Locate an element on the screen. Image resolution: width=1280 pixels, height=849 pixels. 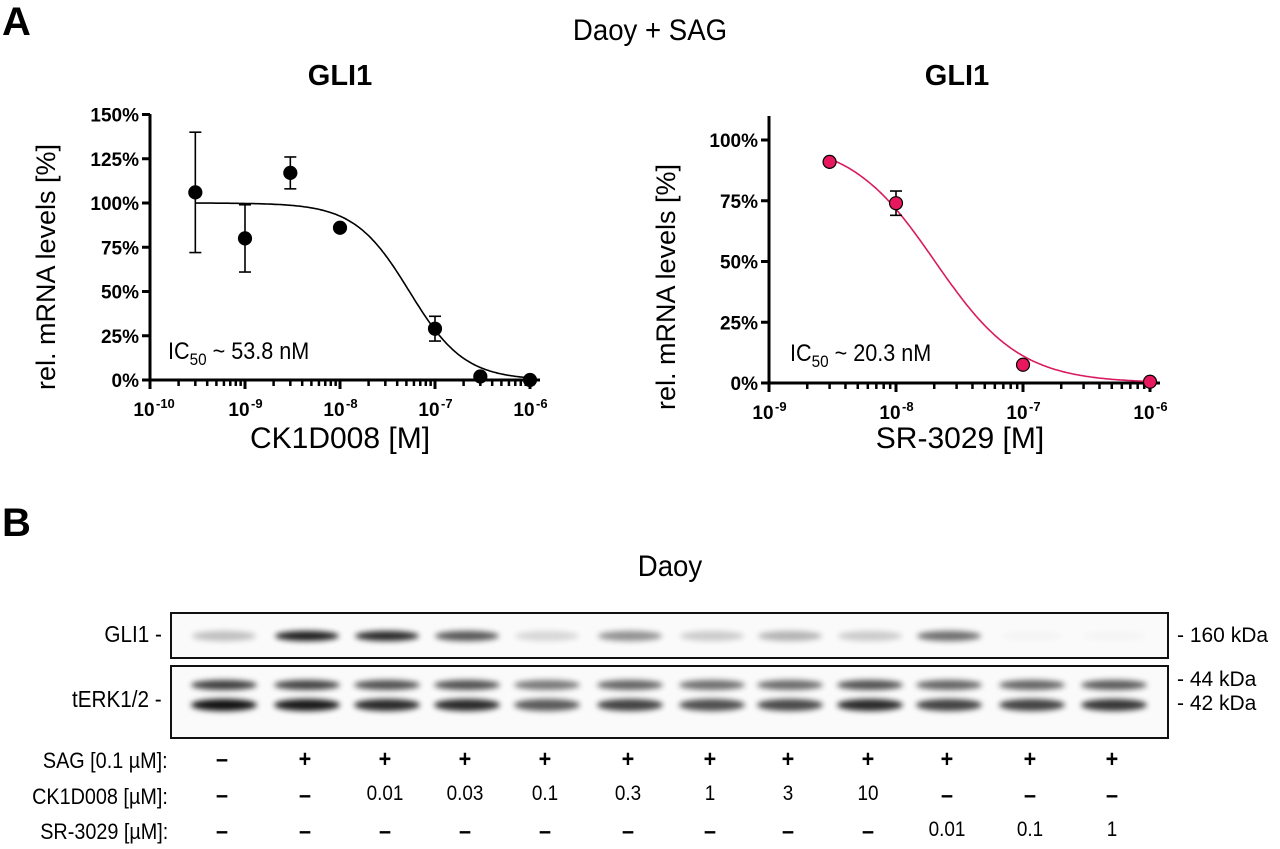
panel-a-title: Daoy + SAG is located at coordinates (650, 30).